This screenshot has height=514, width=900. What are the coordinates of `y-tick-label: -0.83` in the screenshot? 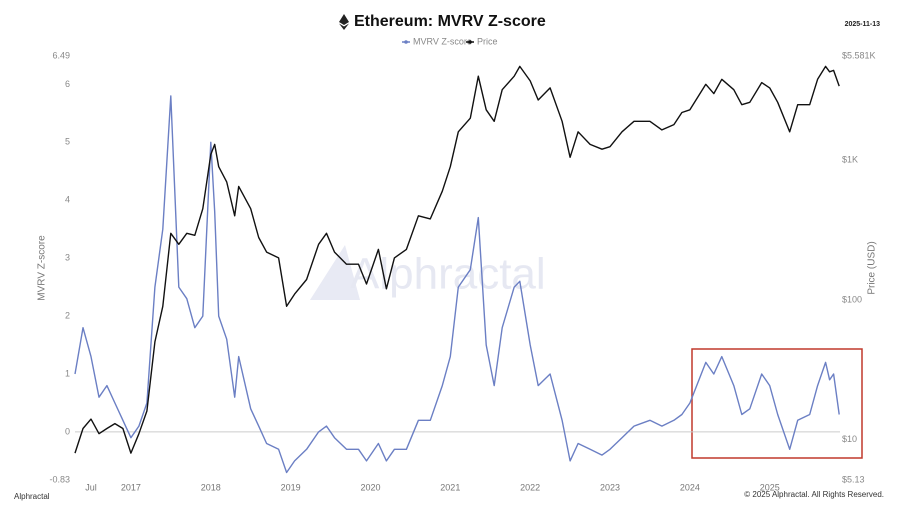 It's located at (59, 479).